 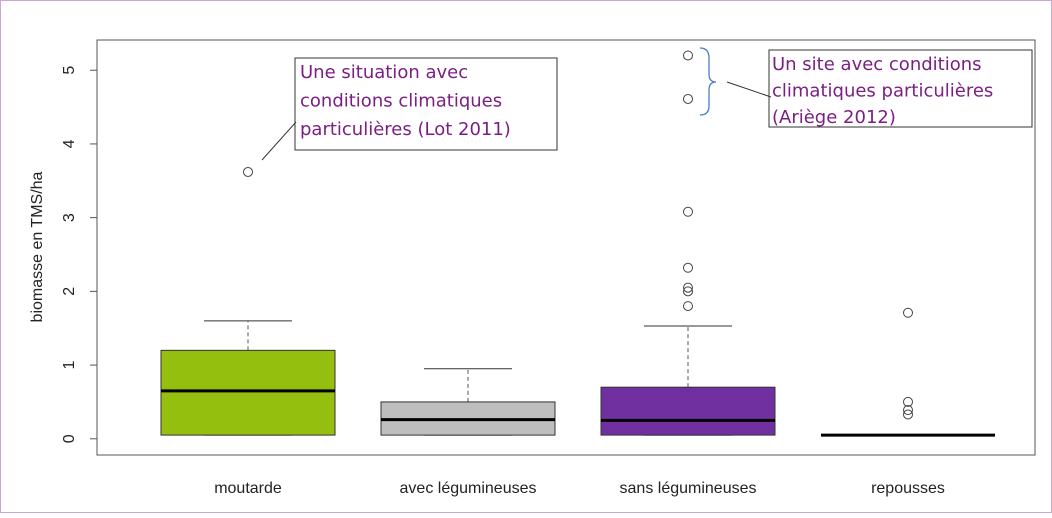 I want to click on y-tick-label: 3, so click(x=69, y=217).